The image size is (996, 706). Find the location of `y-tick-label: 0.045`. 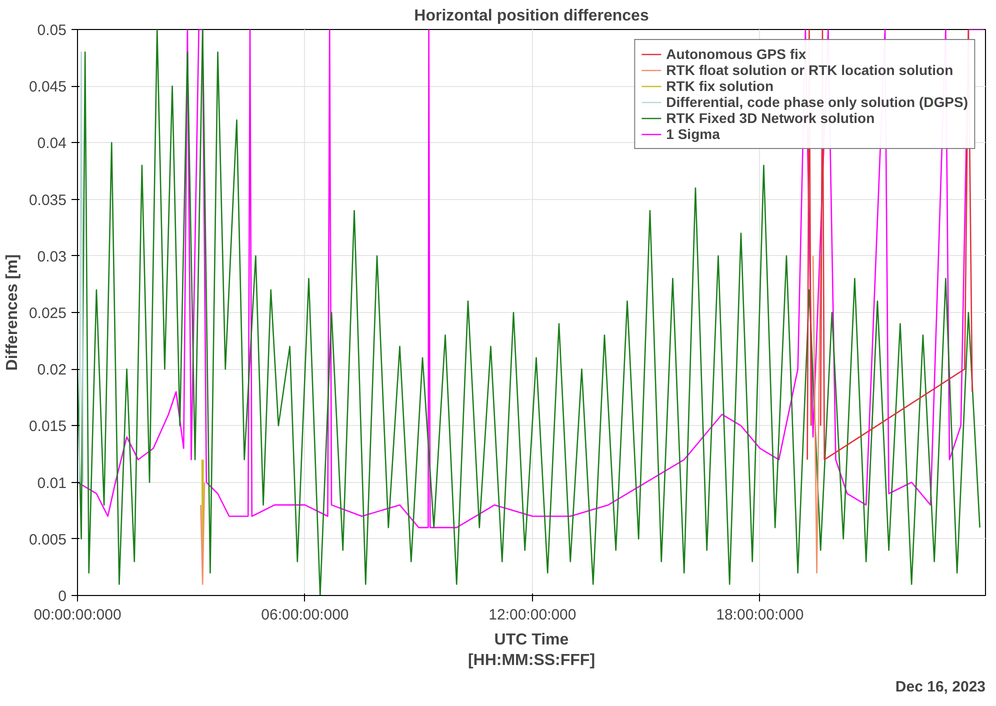

y-tick-label: 0.045 is located at coordinates (47, 87).